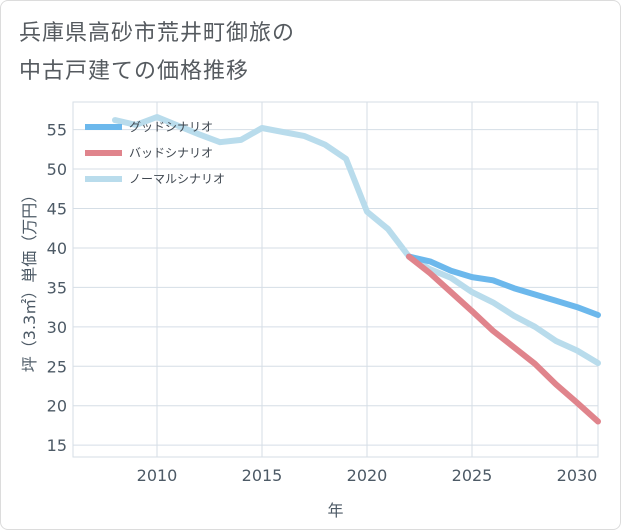 The image size is (621, 531). What do you see at coordinates (57, 169) in the screenshot?
I see `y-tick-label: 50` at bounding box center [57, 169].